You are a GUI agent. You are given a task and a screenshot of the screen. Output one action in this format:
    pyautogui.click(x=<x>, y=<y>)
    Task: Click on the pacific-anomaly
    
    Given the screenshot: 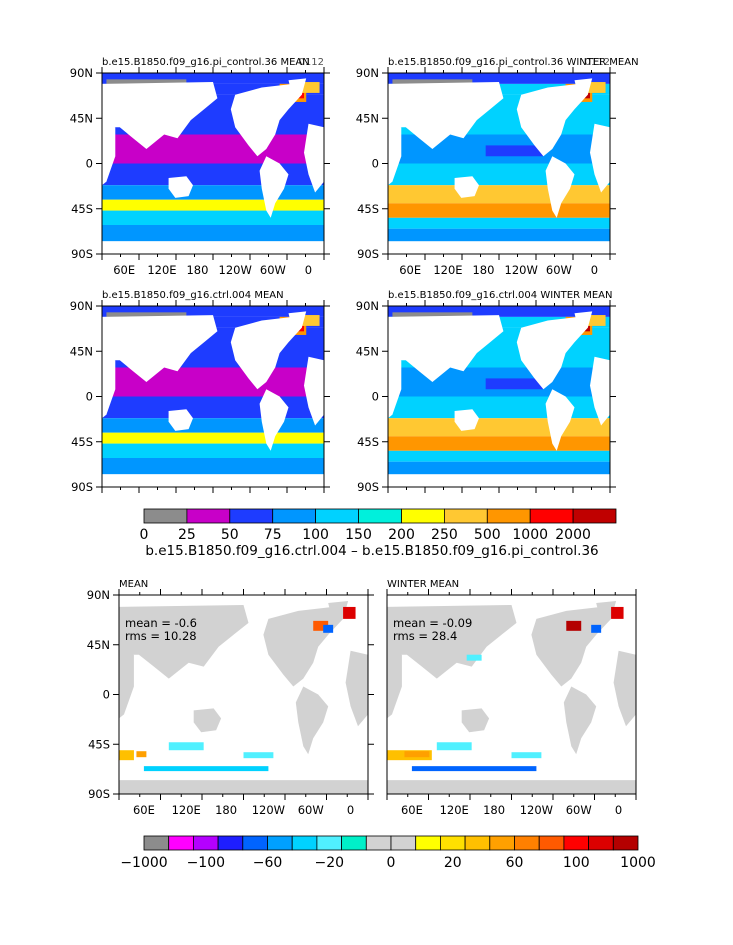 What is the action you would take?
    pyautogui.click(x=474, y=657)
    